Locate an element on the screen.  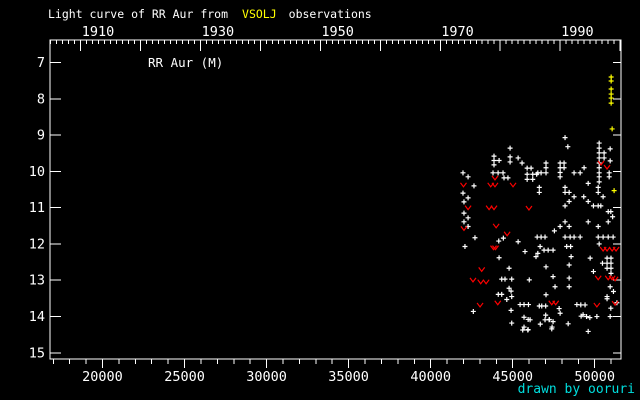
title-prefix: Light curve of RR Aur from is located at coordinates (138, 14).